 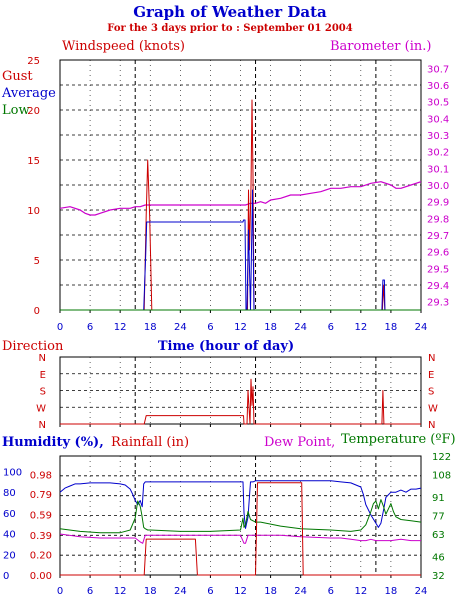 I want to click on barometer-ytick-label: 30.7, so click(x=438, y=69).